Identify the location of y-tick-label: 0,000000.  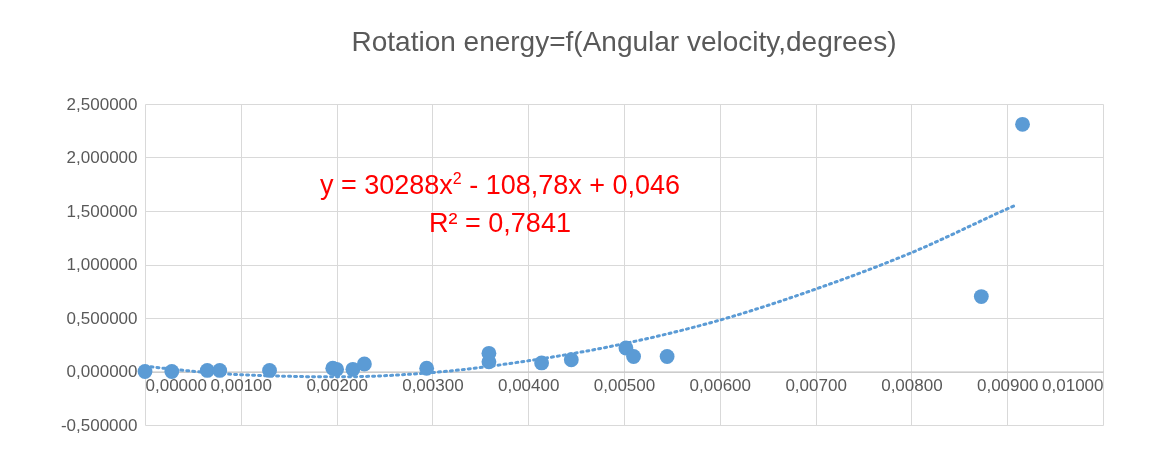
(102, 371).